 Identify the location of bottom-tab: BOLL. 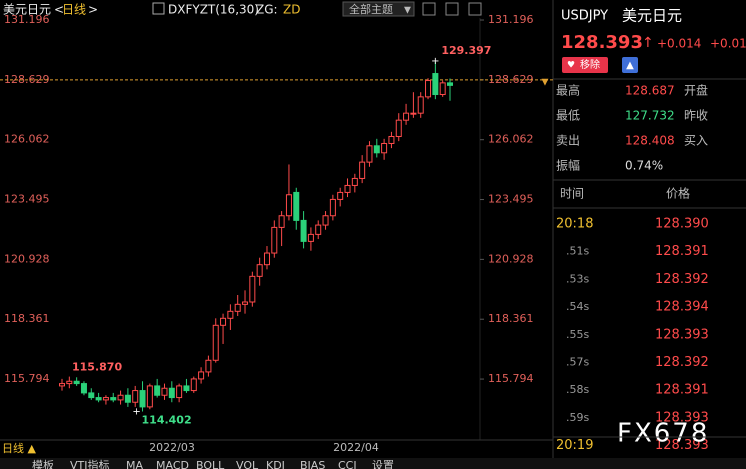
(210, 464).